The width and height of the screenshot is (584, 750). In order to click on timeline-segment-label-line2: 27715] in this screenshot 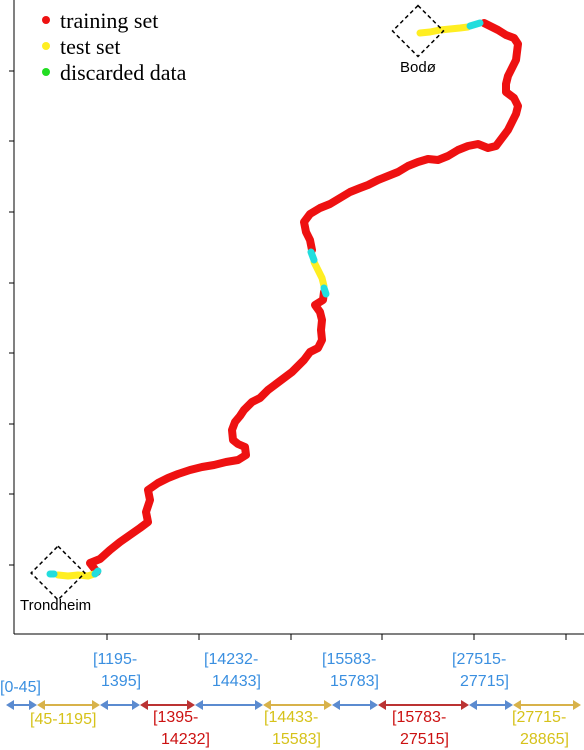, I will do `click(484, 681)`.